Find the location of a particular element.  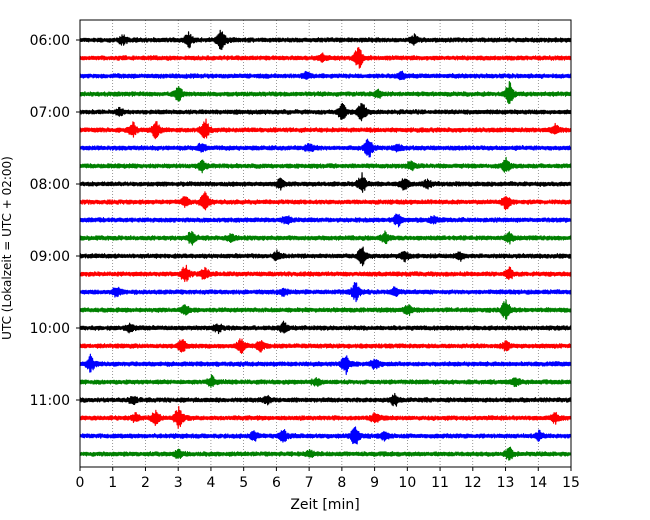

x-tick-label: 14 is located at coordinates (538, 483).